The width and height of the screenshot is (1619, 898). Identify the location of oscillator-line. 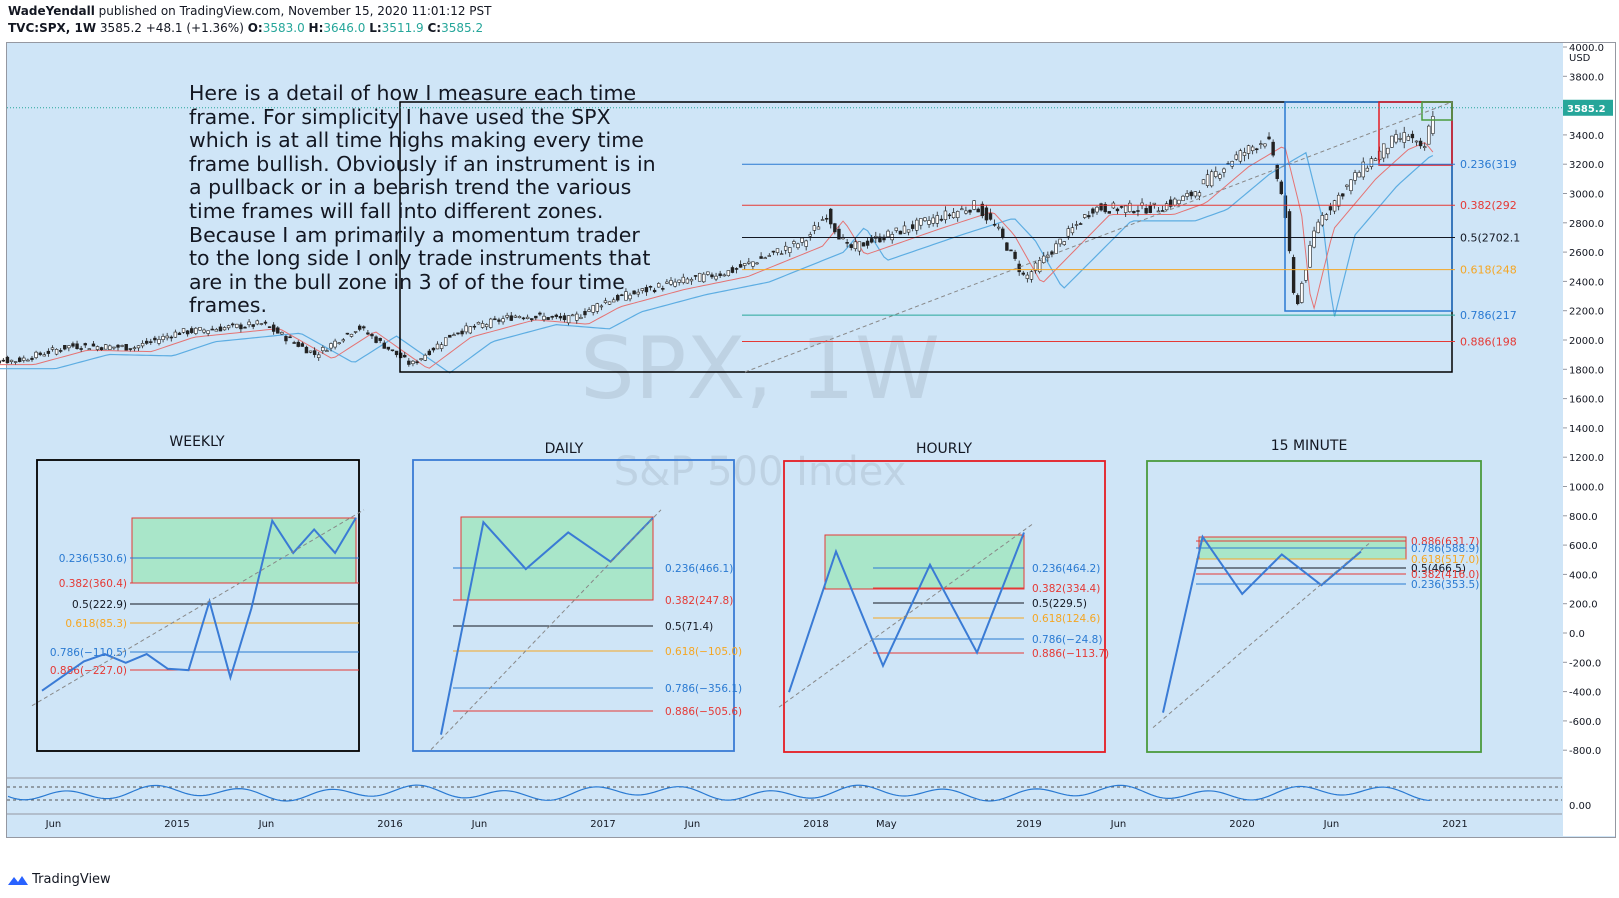
(719, 793).